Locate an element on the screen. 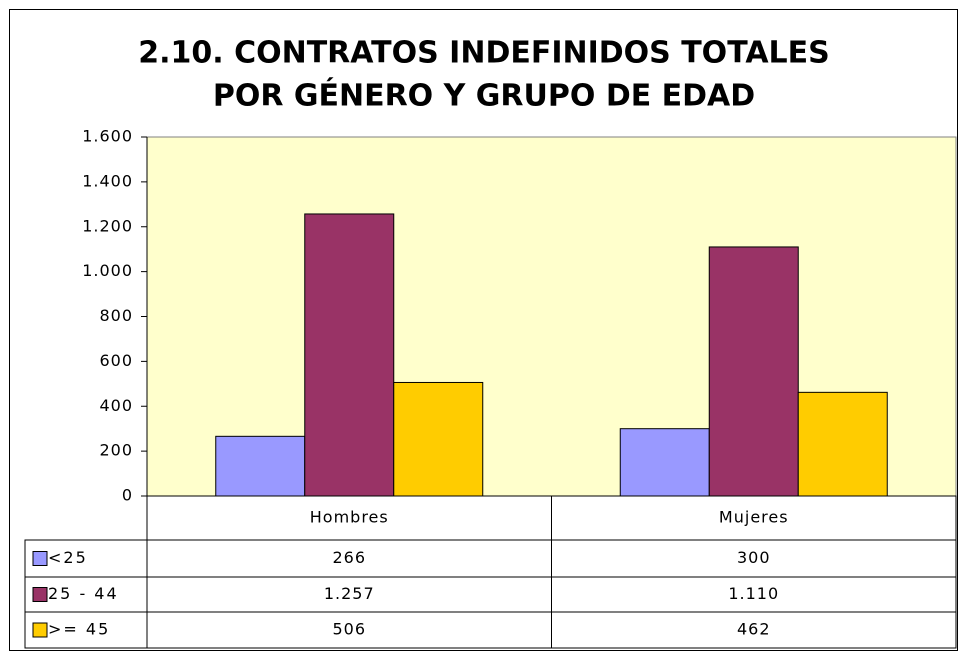 The height and width of the screenshot is (663, 968). y-tick-label: 1.200 is located at coordinates (107, 225).